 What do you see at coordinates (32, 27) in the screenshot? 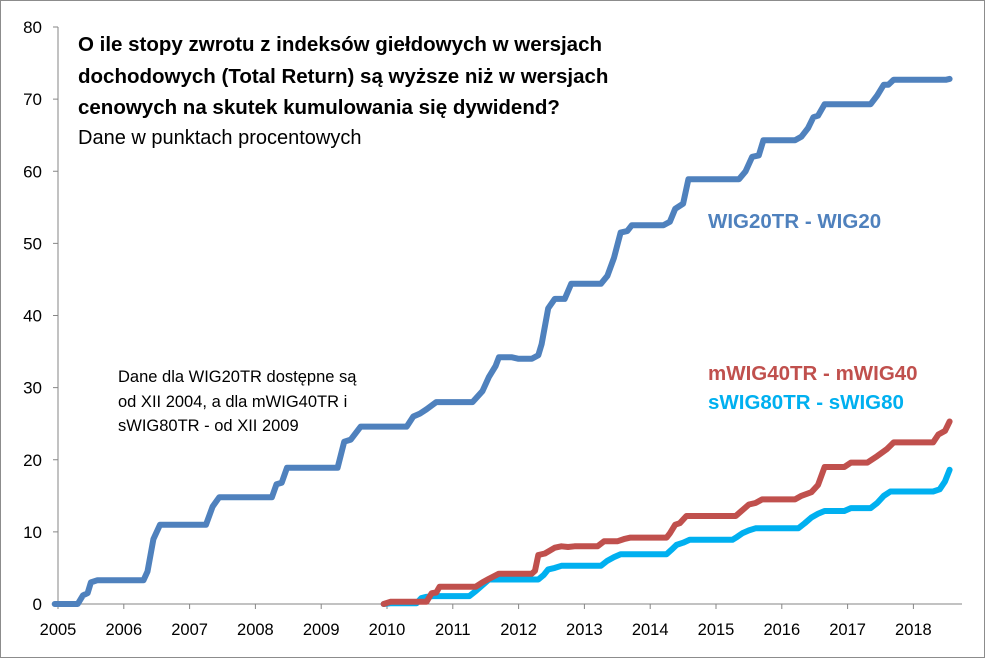
I see `y-tick-label: 80` at bounding box center [32, 27].